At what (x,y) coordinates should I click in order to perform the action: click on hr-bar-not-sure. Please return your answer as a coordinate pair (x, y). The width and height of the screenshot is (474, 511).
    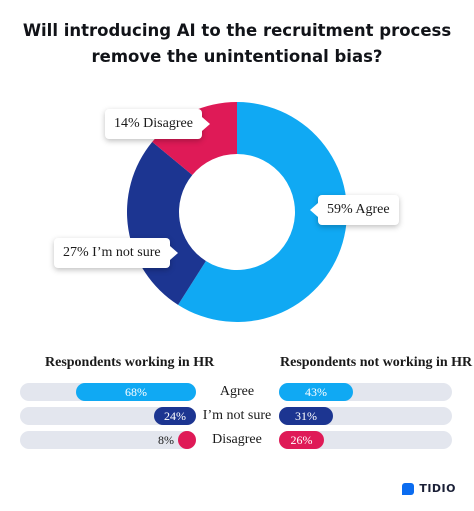
    Looking at the image, I should click on (175, 416).